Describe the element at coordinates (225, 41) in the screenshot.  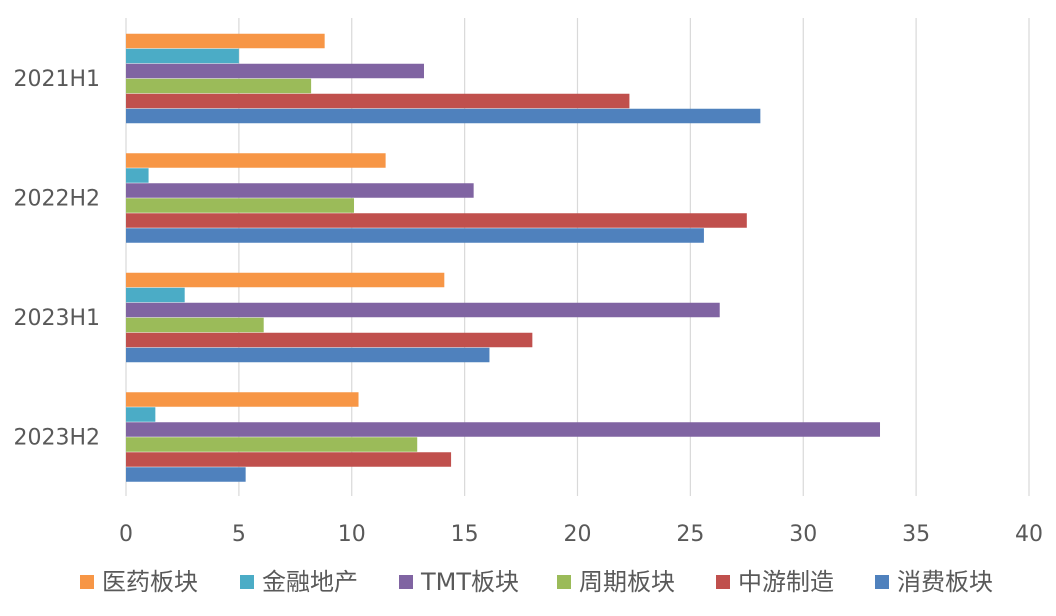
I see `bar-2021H1-医药板块` at that location.